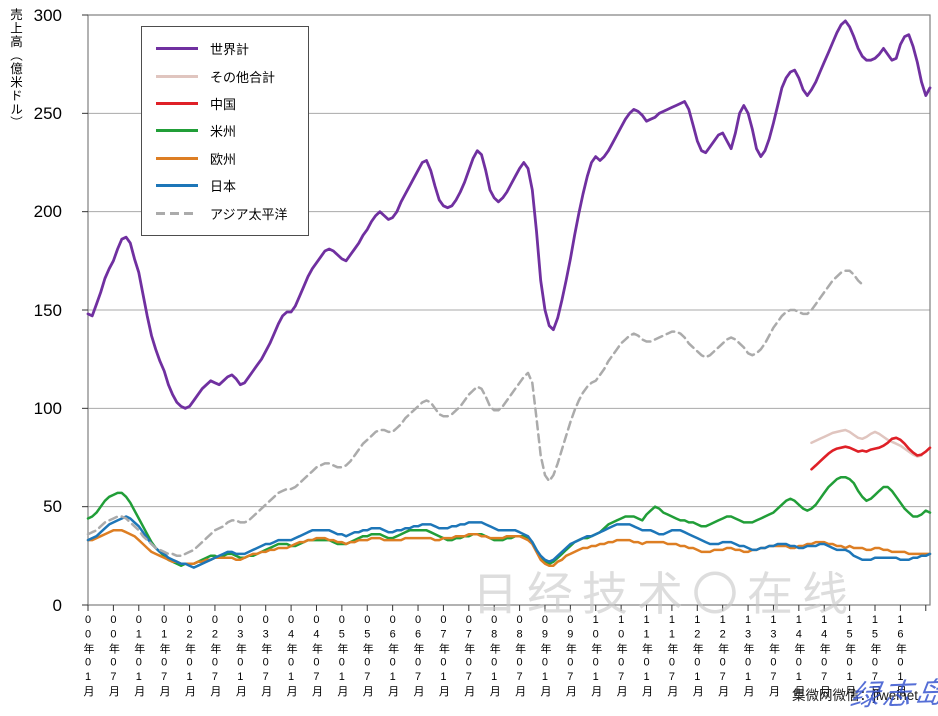  What do you see at coordinates (177, 158) in the screenshot?
I see `legend-swatch-europe` at bounding box center [177, 158].